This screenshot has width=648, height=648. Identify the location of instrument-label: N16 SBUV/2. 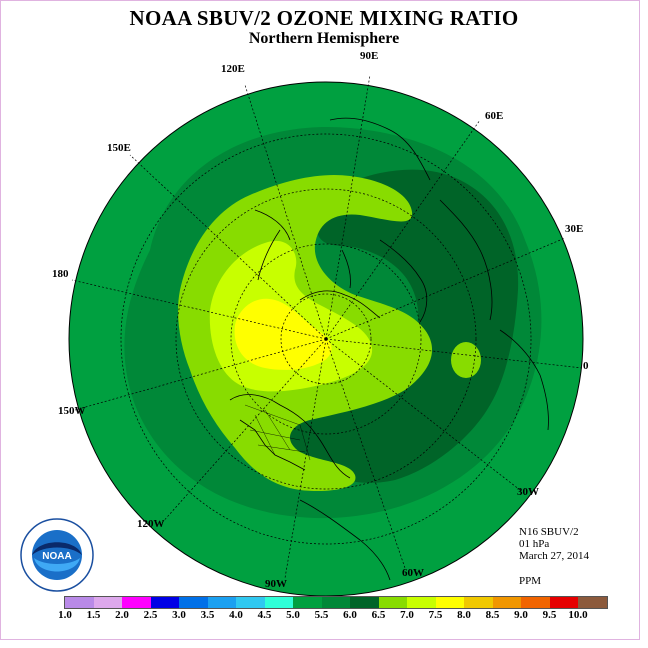
(549, 532).